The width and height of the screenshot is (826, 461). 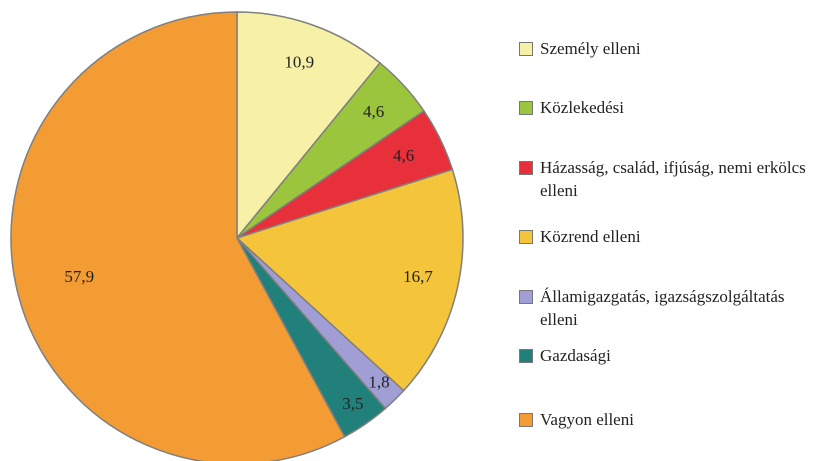 I want to click on legend-item: Közlekedési, so click(x=664, y=107).